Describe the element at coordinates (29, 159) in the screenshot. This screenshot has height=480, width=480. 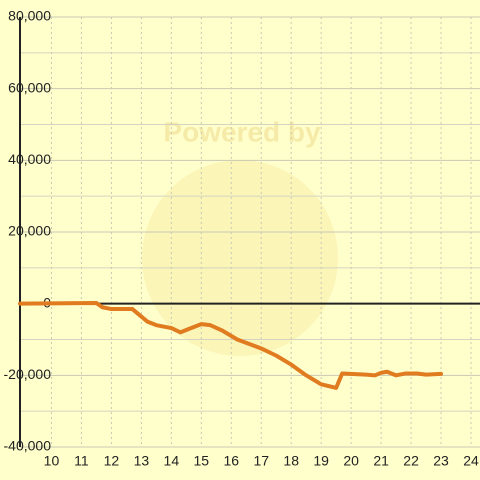
I see `y-tick-label: 40,000` at that location.